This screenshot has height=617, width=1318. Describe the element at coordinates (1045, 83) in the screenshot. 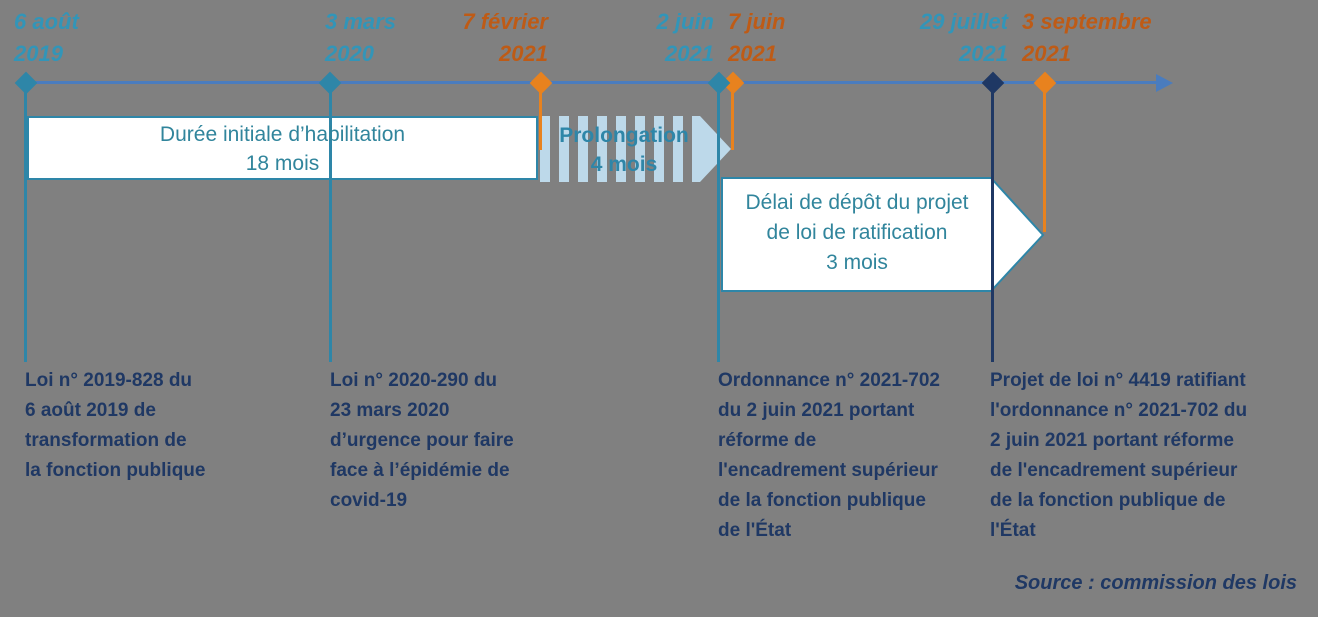

I see `milestone-diamond-3-septembre-2021` at that location.